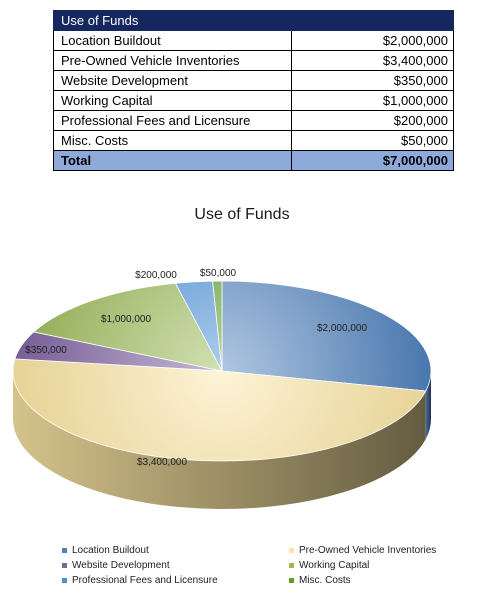  I want to click on row-amount: $1,000,000, so click(372, 100).